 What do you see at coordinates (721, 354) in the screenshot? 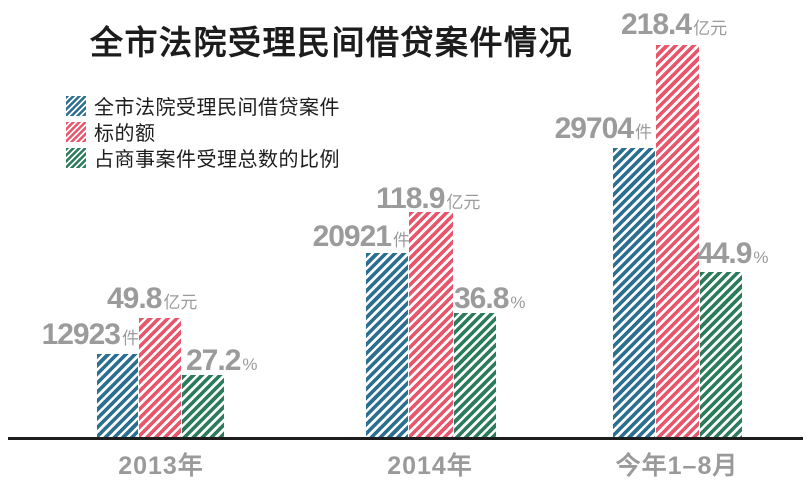
I see `bar-ratio-ytd` at bounding box center [721, 354].